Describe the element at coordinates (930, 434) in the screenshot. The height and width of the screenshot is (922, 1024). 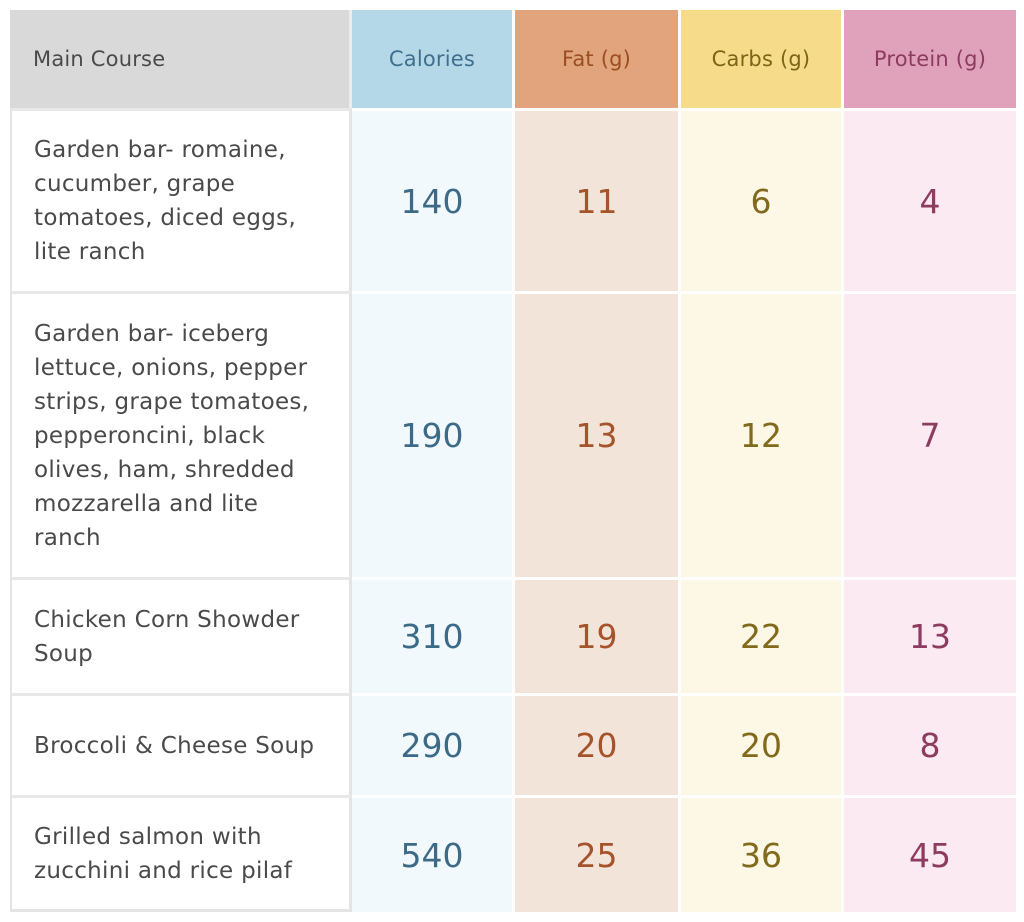
I see `row-protein: 7` at that location.